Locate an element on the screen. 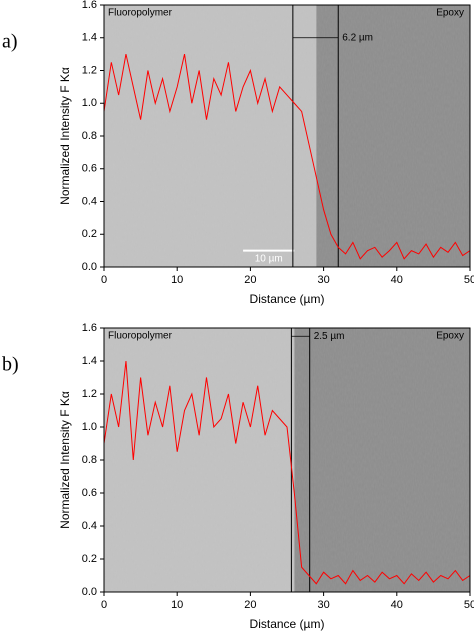 The width and height of the screenshot is (474, 643). panel-label: b) is located at coordinates (10, 365).